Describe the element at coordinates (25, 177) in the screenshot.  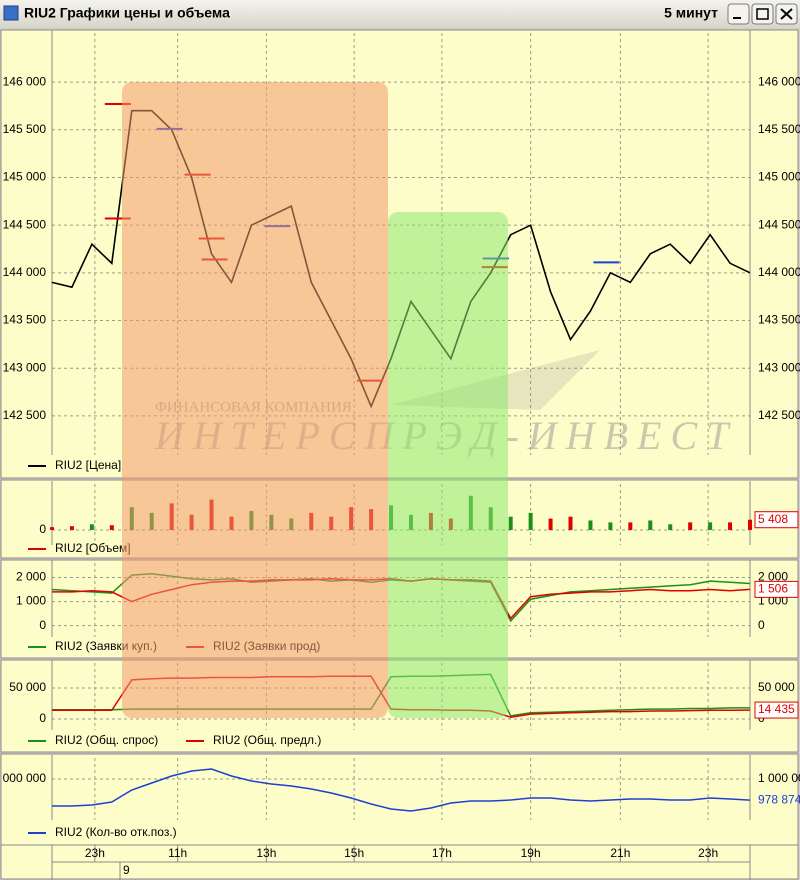
I see `y-tick-label: 145 000` at that location.